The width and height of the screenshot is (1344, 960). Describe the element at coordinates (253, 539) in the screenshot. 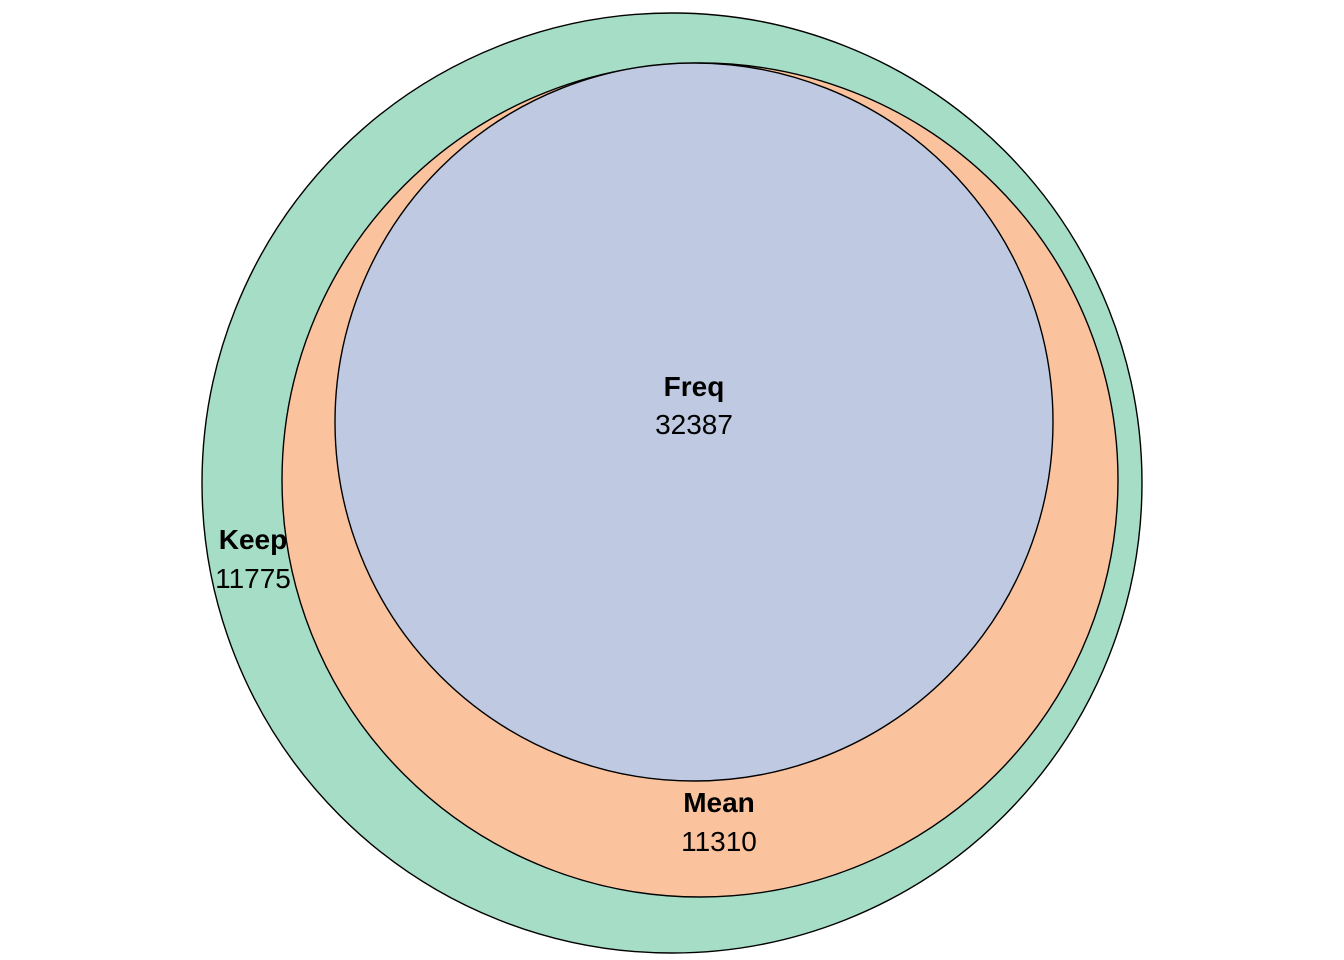

I see `keep-name: Keep` at that location.